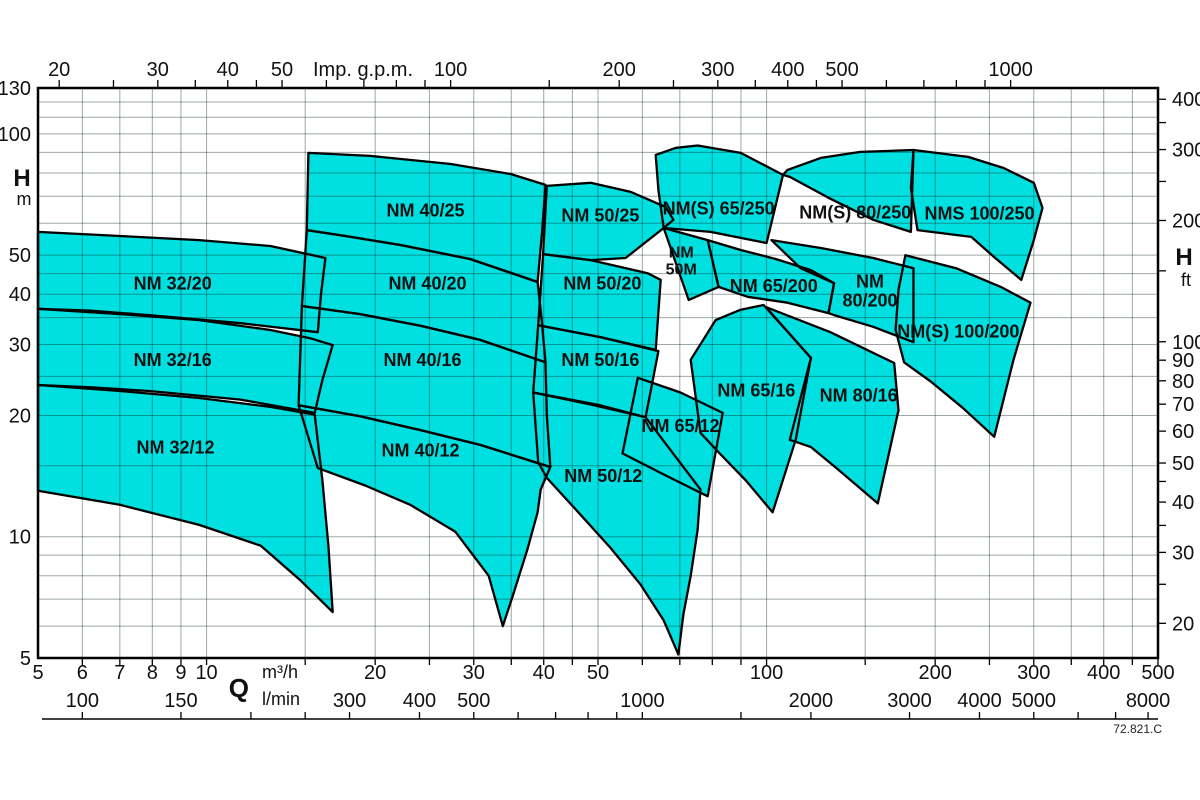 This screenshot has width=1200, height=800. What do you see at coordinates (239, 688) in the screenshot?
I see `flow-symbol: Q` at bounding box center [239, 688].